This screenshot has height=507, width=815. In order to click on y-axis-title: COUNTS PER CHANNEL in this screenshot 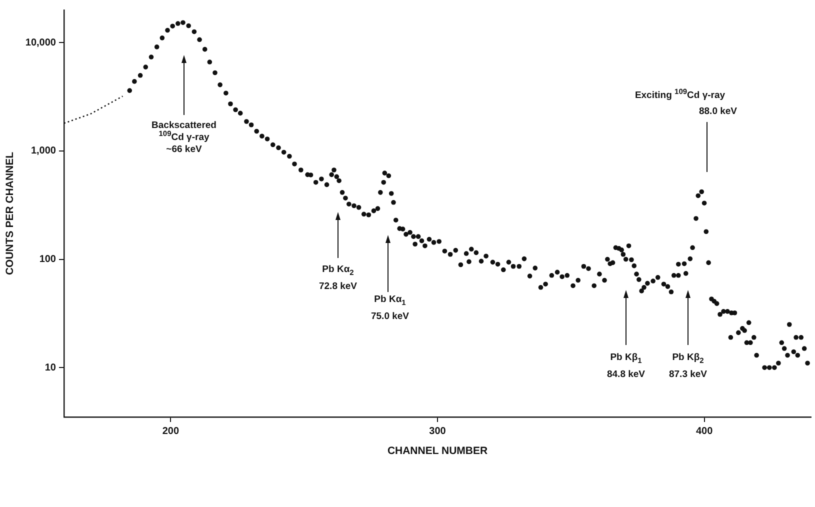, I will do `click(10, 213)`.